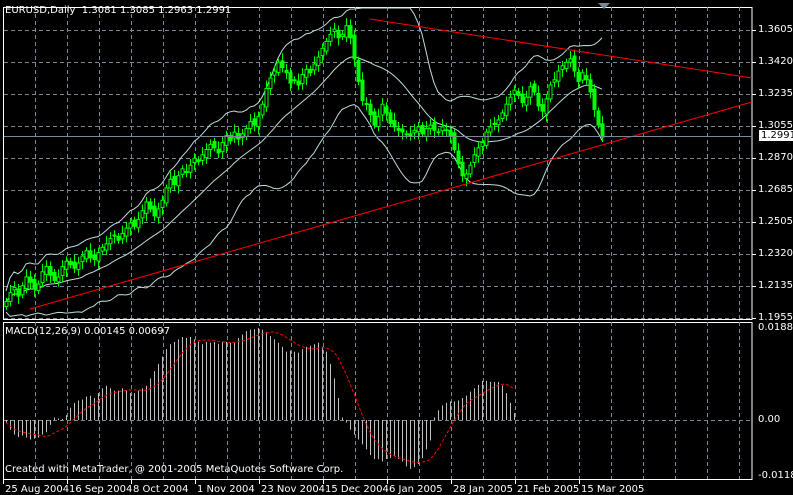 The image size is (793, 495). Describe the element at coordinates (293, 489) in the screenshot. I see `time-tick-label: 23 Nov 2004` at that location.